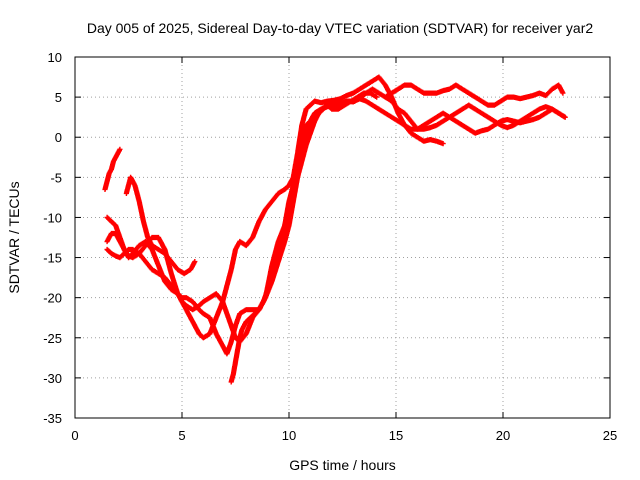 The height and width of the screenshot is (480, 640). What do you see at coordinates (52, 418) in the screenshot?
I see `y-tick-label: -35` at bounding box center [52, 418].